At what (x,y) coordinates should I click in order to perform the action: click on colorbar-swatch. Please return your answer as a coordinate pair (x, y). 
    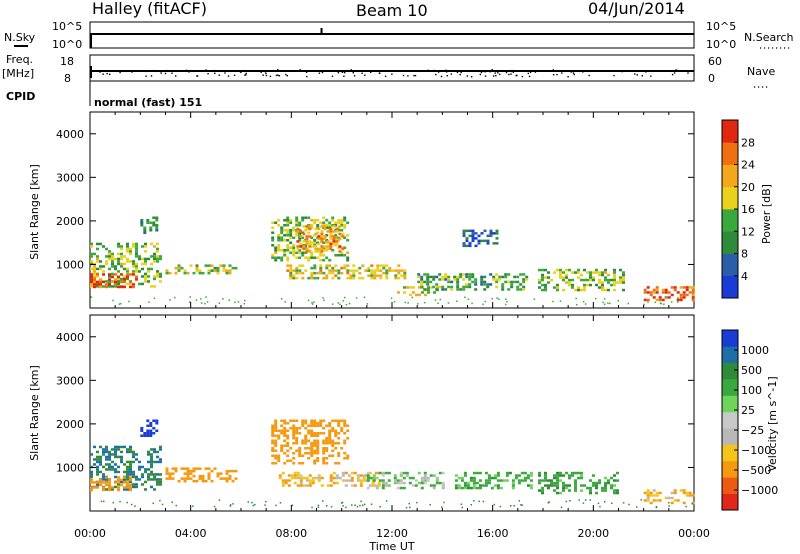
    Looking at the image, I should click on (730, 485).